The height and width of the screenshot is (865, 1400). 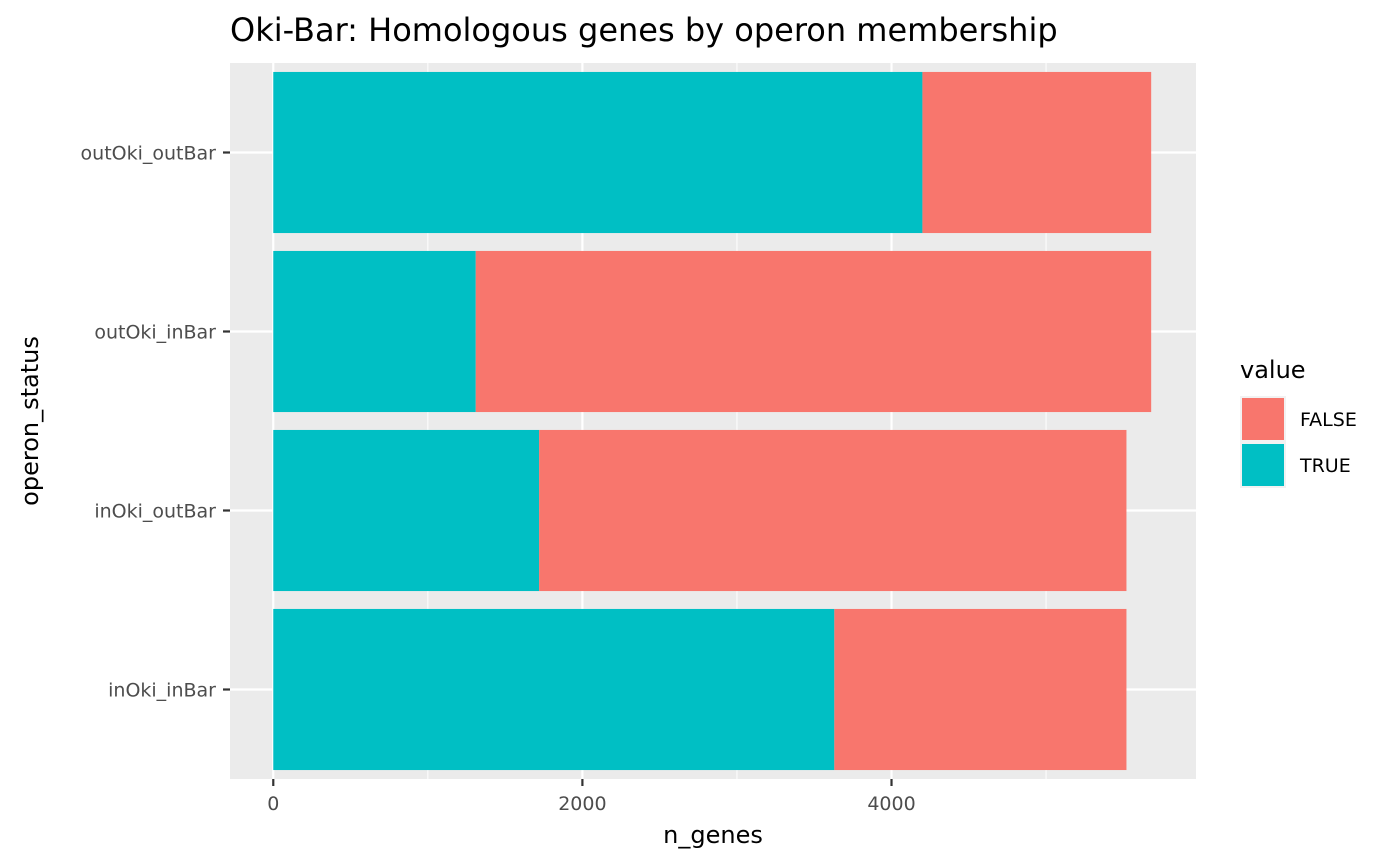 I want to click on x-tick-label: 4000, so click(x=891, y=804).